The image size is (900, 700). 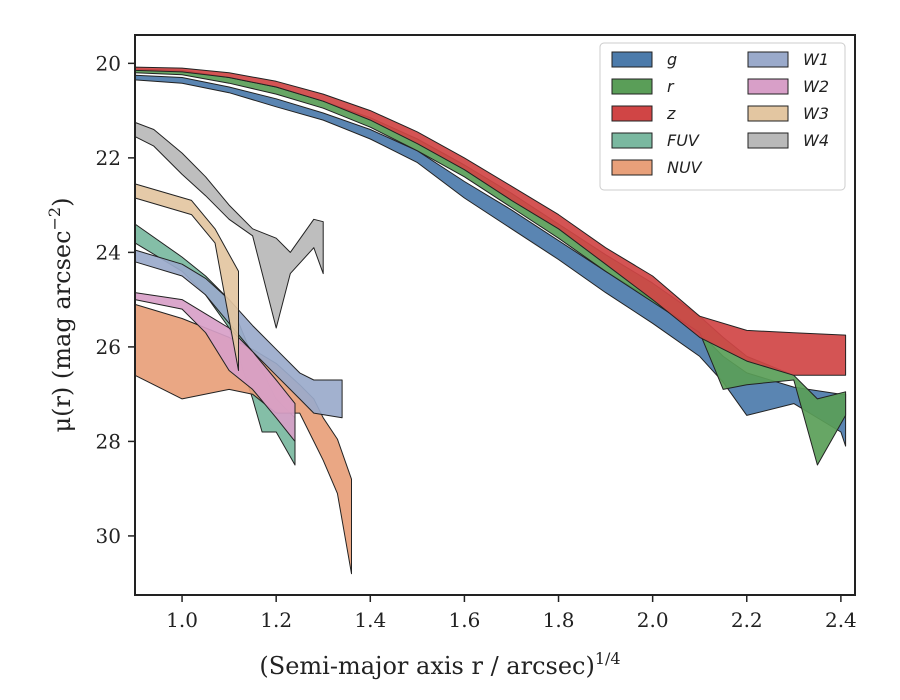 What do you see at coordinates (108, 158) in the screenshot?
I see `y-tick-label: 22` at bounding box center [108, 158].